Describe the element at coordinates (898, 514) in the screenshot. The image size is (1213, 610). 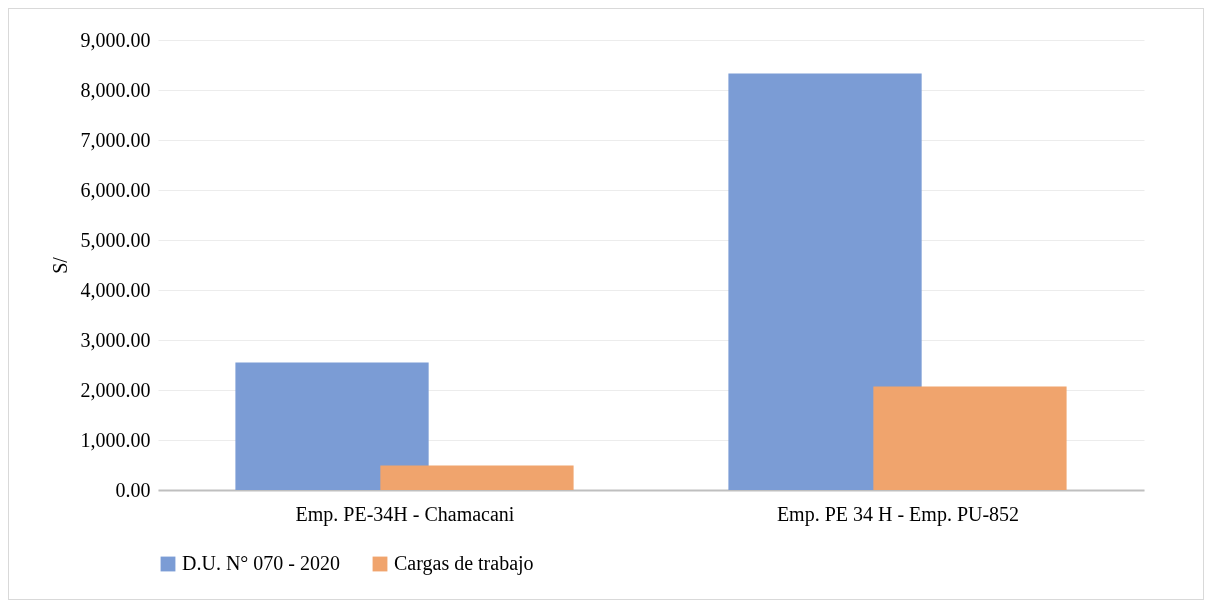
I see `x-tick-label: Emp. PE 34 H - Emp. PU-852` at that location.